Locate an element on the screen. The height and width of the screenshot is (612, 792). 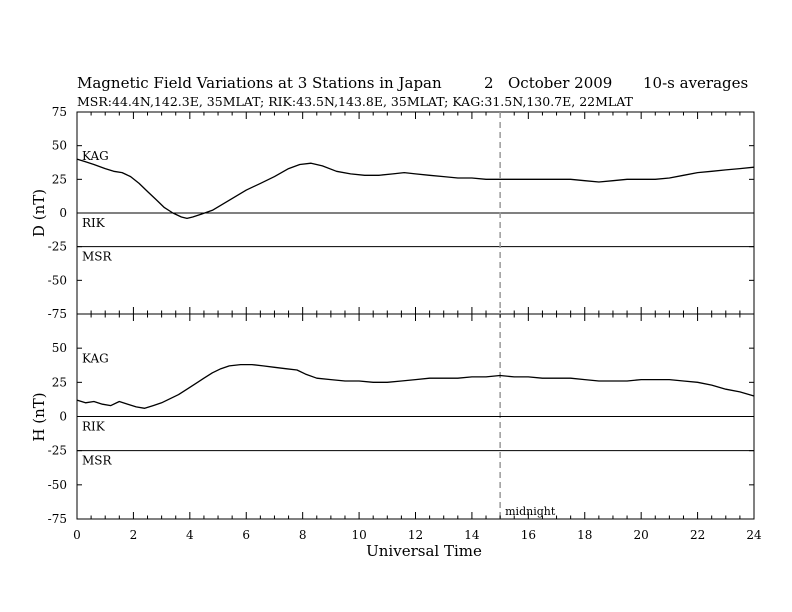
xtick-label: 14 is located at coordinates (472, 535).